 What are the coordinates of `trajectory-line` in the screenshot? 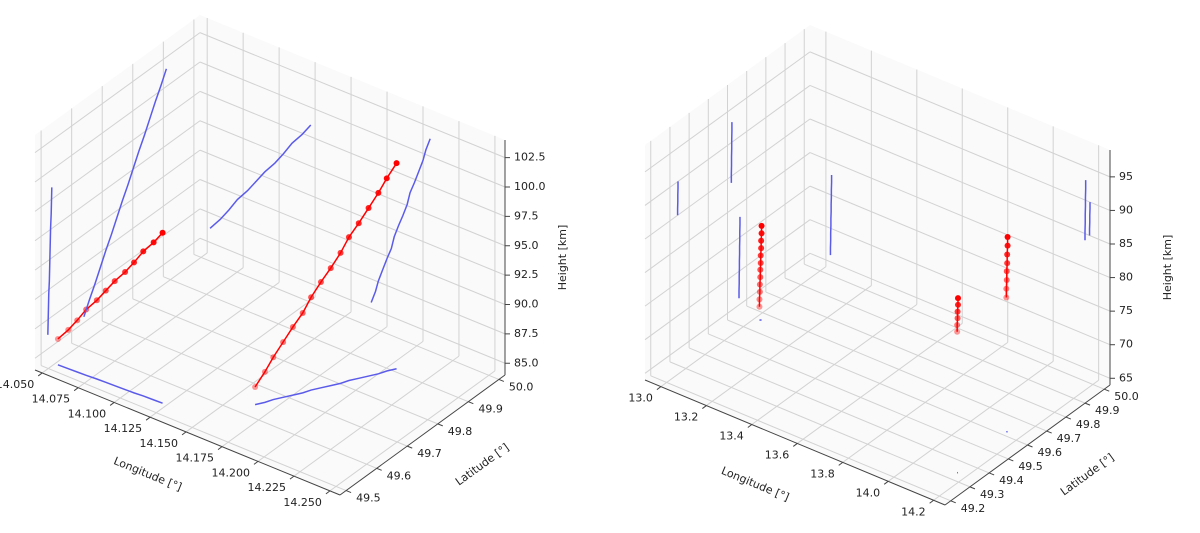 It's located at (326, 275).